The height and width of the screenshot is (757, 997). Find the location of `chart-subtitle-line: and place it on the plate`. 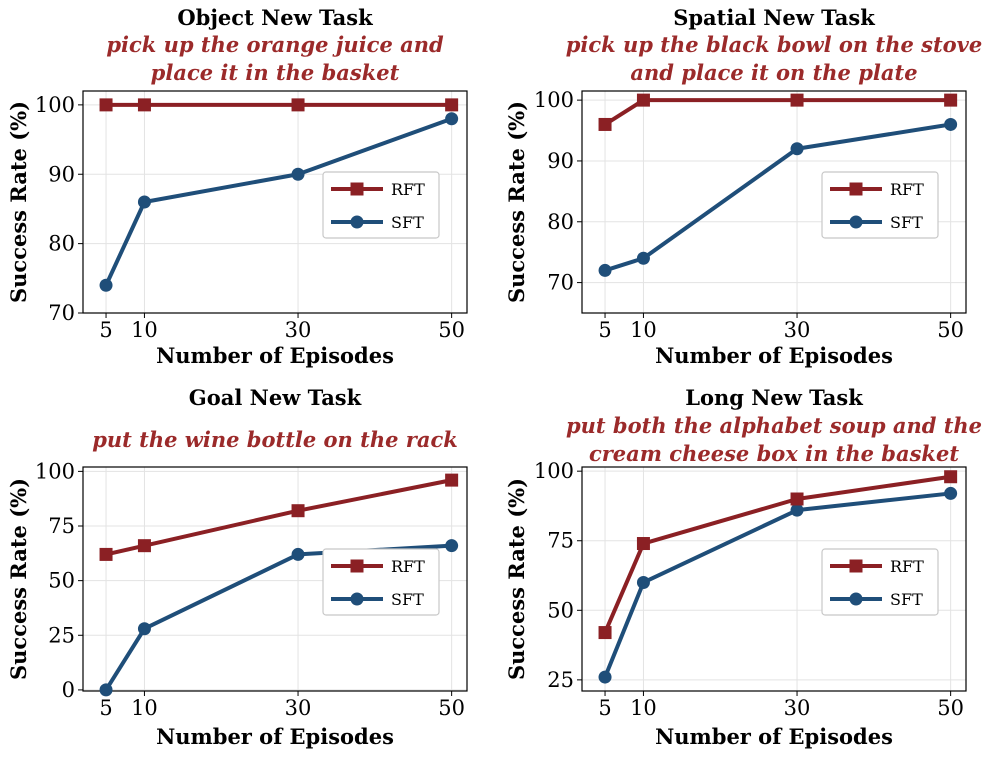

chart-subtitle-line: and place it on the plate is located at coordinates (773, 72).